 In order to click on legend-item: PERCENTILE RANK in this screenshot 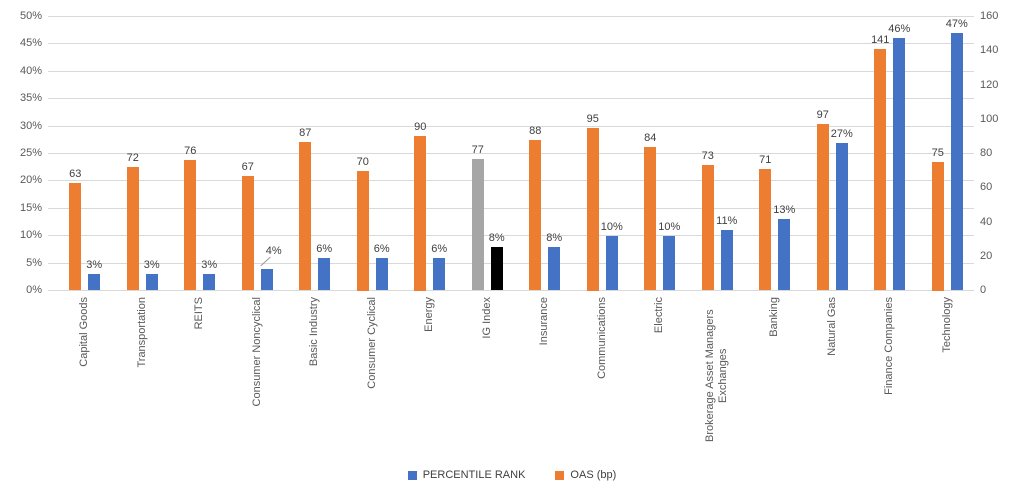, I will do `click(466, 475)`.